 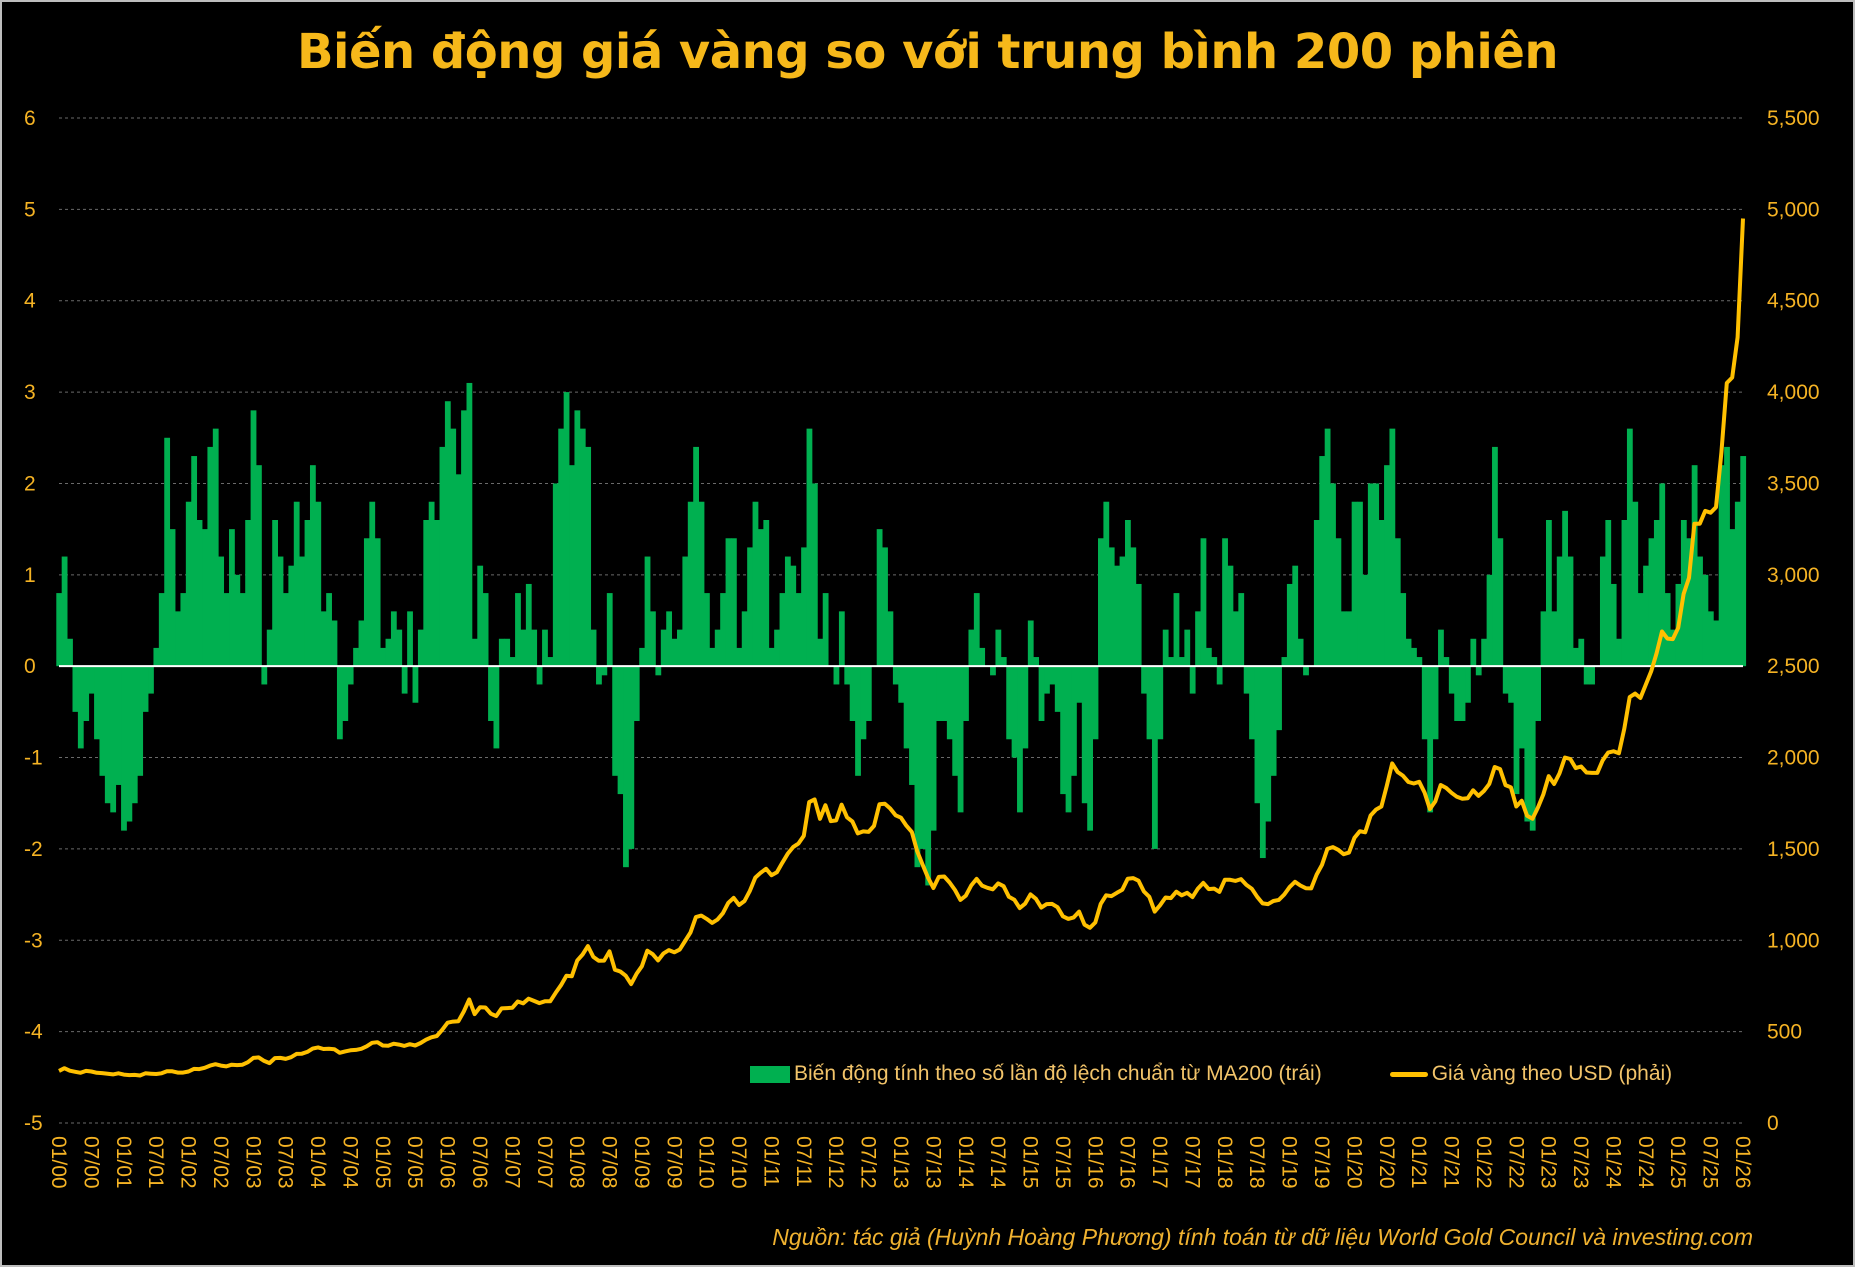 What do you see at coordinates (511, 1162) in the screenshot?
I see `x-tick-label: 01/07` at bounding box center [511, 1162].